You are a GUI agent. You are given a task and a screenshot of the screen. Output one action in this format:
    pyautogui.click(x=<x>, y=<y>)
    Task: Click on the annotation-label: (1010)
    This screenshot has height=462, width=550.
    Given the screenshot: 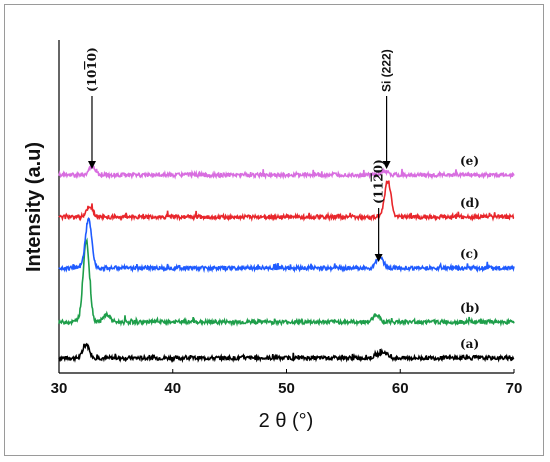 What is the action you would take?
    pyautogui.click(x=92, y=69)
    